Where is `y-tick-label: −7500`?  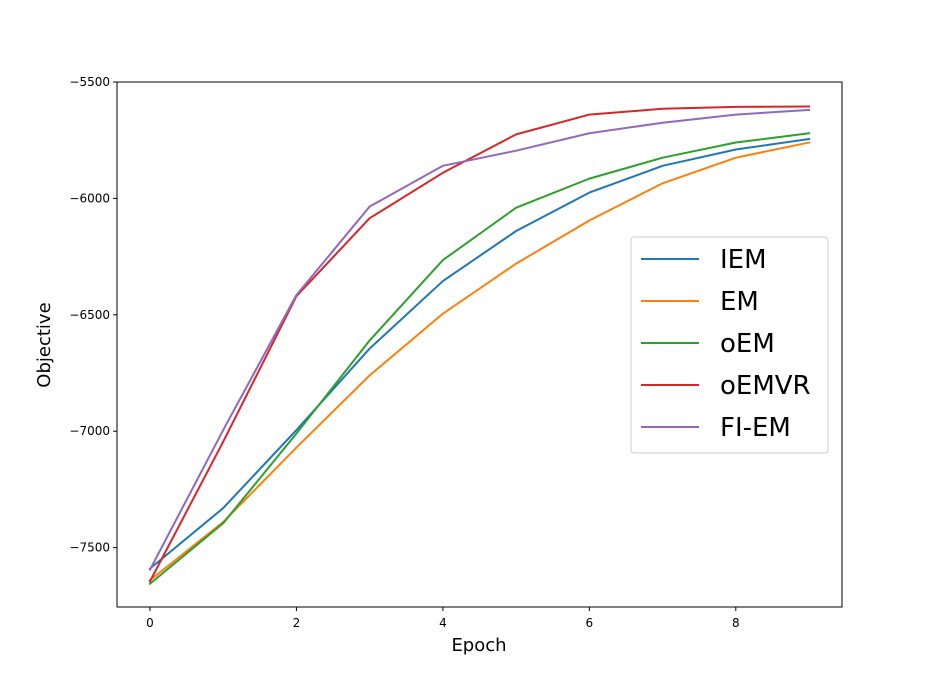 y-tick-label: −7500 is located at coordinates (89, 548).